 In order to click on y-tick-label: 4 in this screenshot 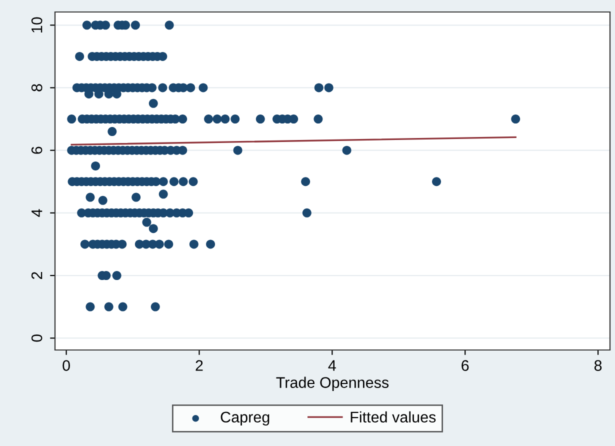, I will do `click(37, 213)`.